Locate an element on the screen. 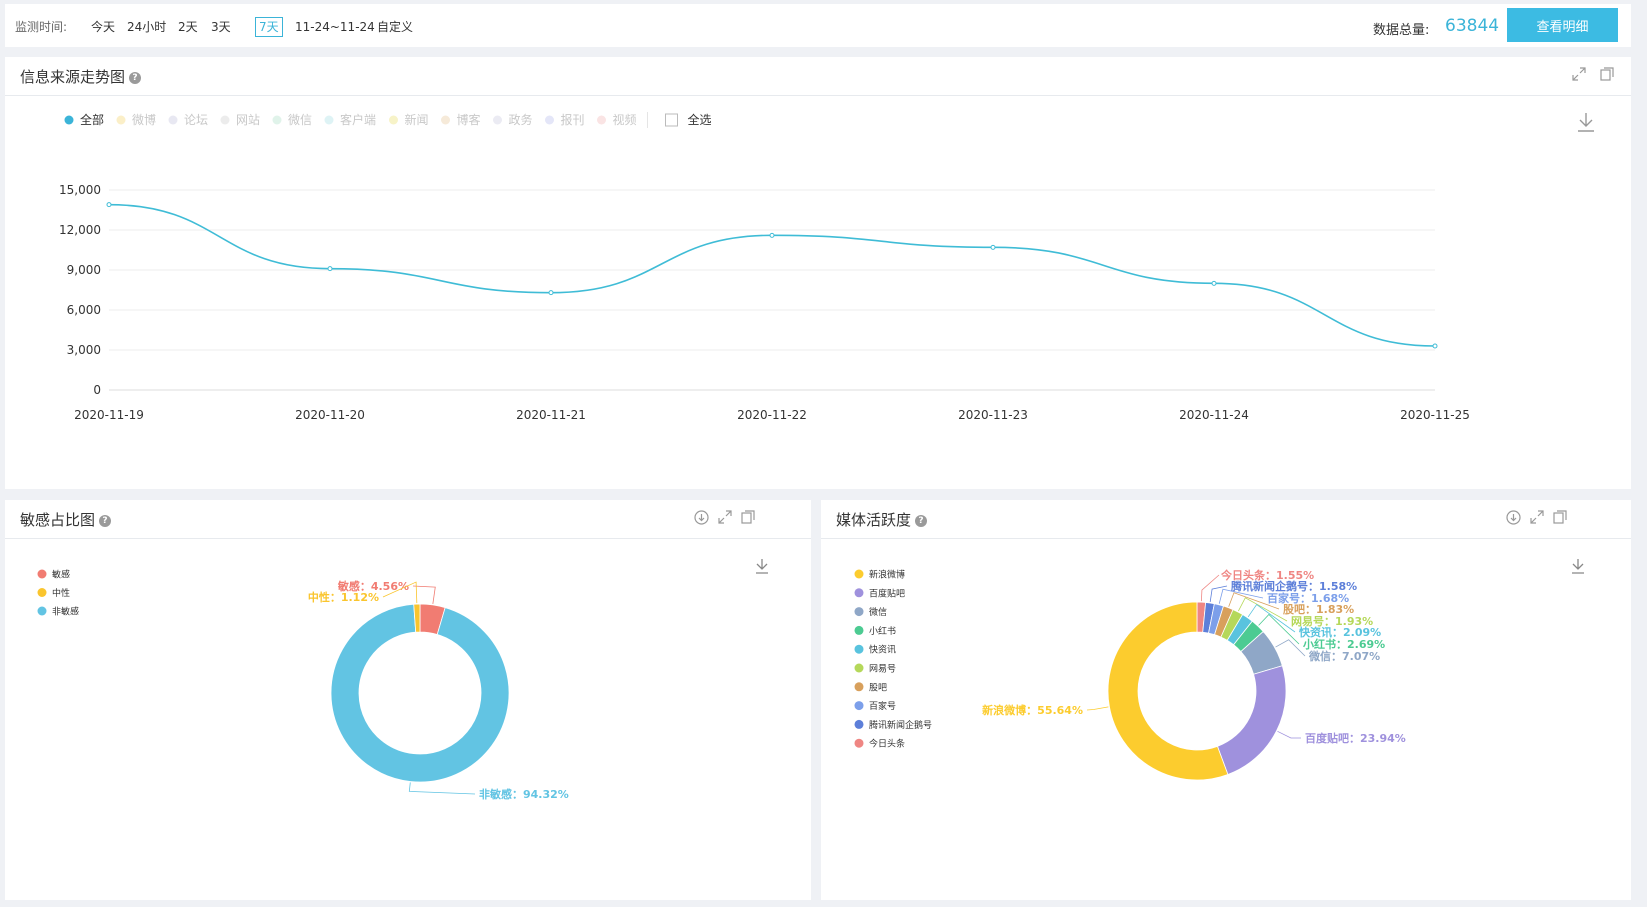  legend-label: 网站 is located at coordinates (248, 120).